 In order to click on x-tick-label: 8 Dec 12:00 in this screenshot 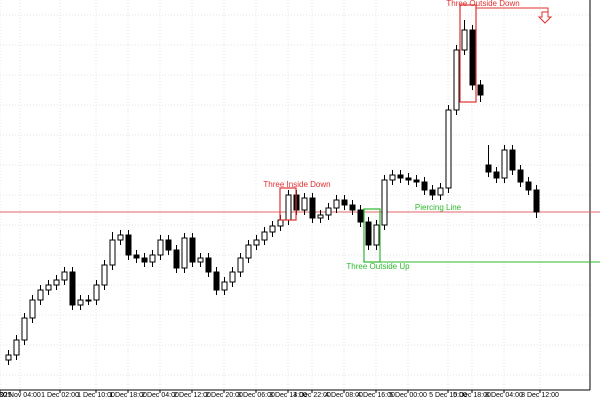, I will do `click(540, 395)`.